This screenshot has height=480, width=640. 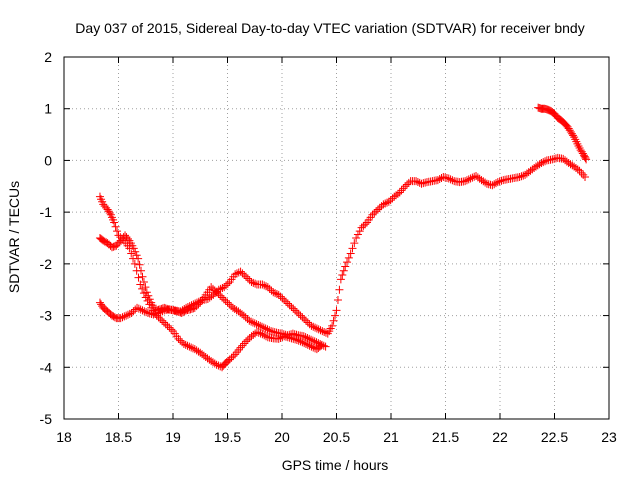 What do you see at coordinates (14, 237) in the screenshot?
I see `y-axis-label: SDTVAR / TECUs` at bounding box center [14, 237].